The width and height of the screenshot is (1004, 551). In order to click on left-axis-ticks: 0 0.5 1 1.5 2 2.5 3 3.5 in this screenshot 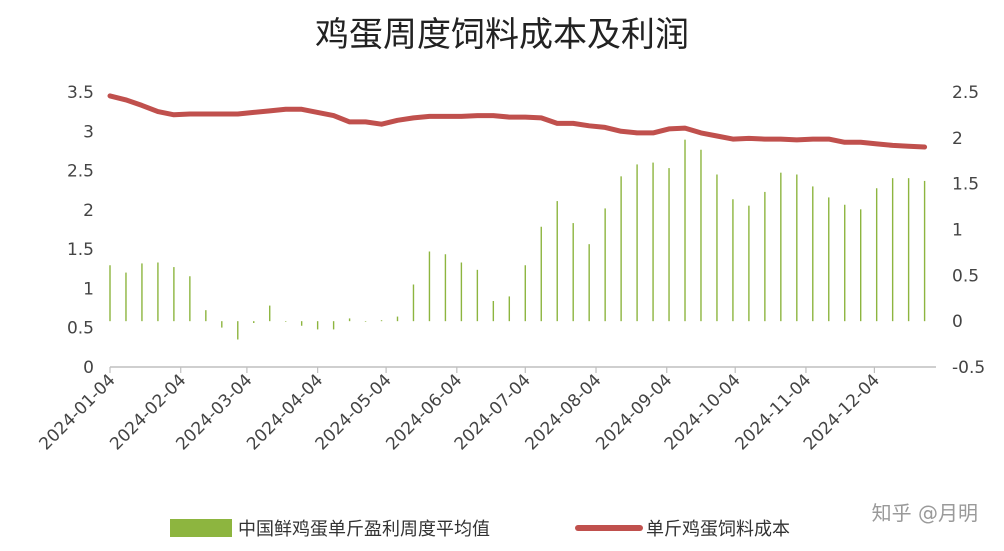, I will do `click(80, 230)`.